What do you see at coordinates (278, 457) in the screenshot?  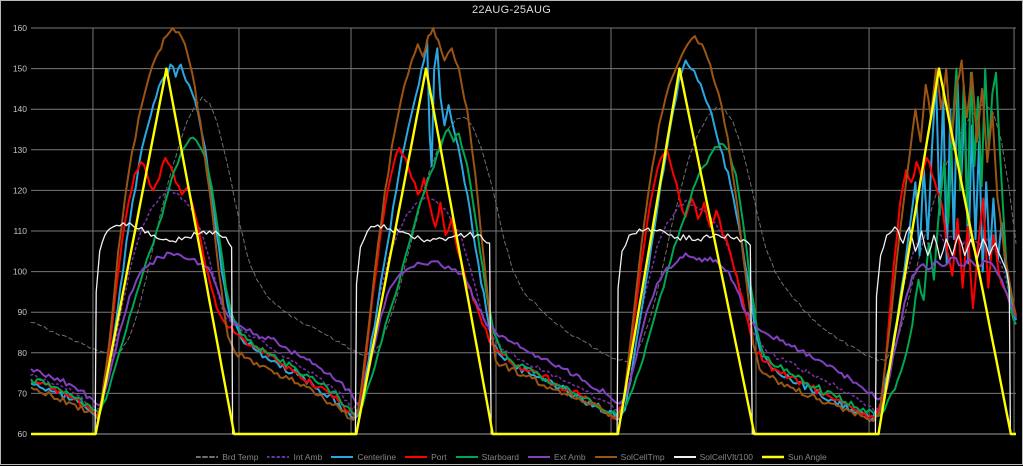 I see `legend-swatch-int-amb` at bounding box center [278, 457].